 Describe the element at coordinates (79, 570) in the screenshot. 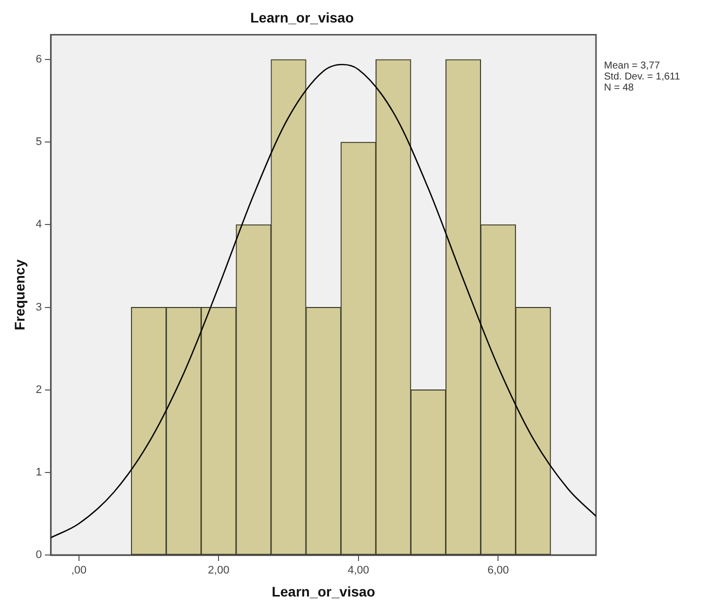

I see `x-tick-label: ,00` at that location.